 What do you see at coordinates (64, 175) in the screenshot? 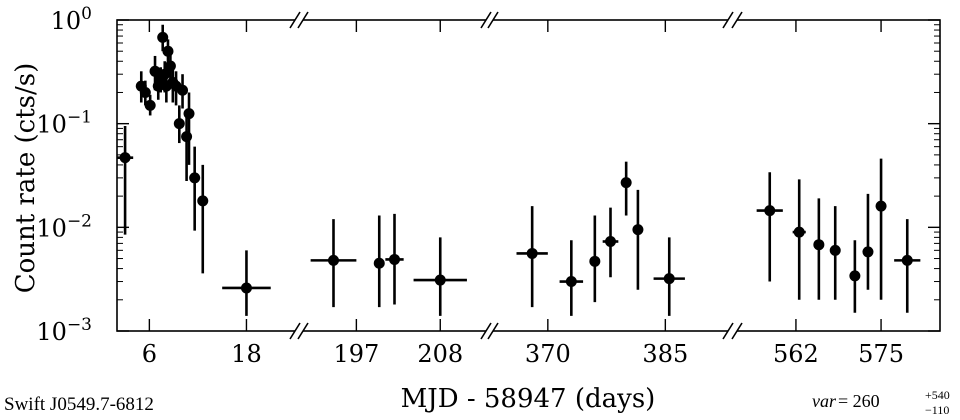
I see `y-tick-labels: 10⁰ 10⁻¹ 10⁻² 10⁻³` at bounding box center [64, 175].